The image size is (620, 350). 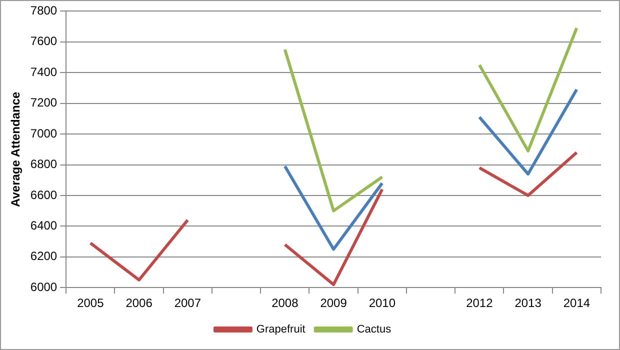 What do you see at coordinates (44, 225) in the screenshot?
I see `y-tick-label: 6400` at bounding box center [44, 225].